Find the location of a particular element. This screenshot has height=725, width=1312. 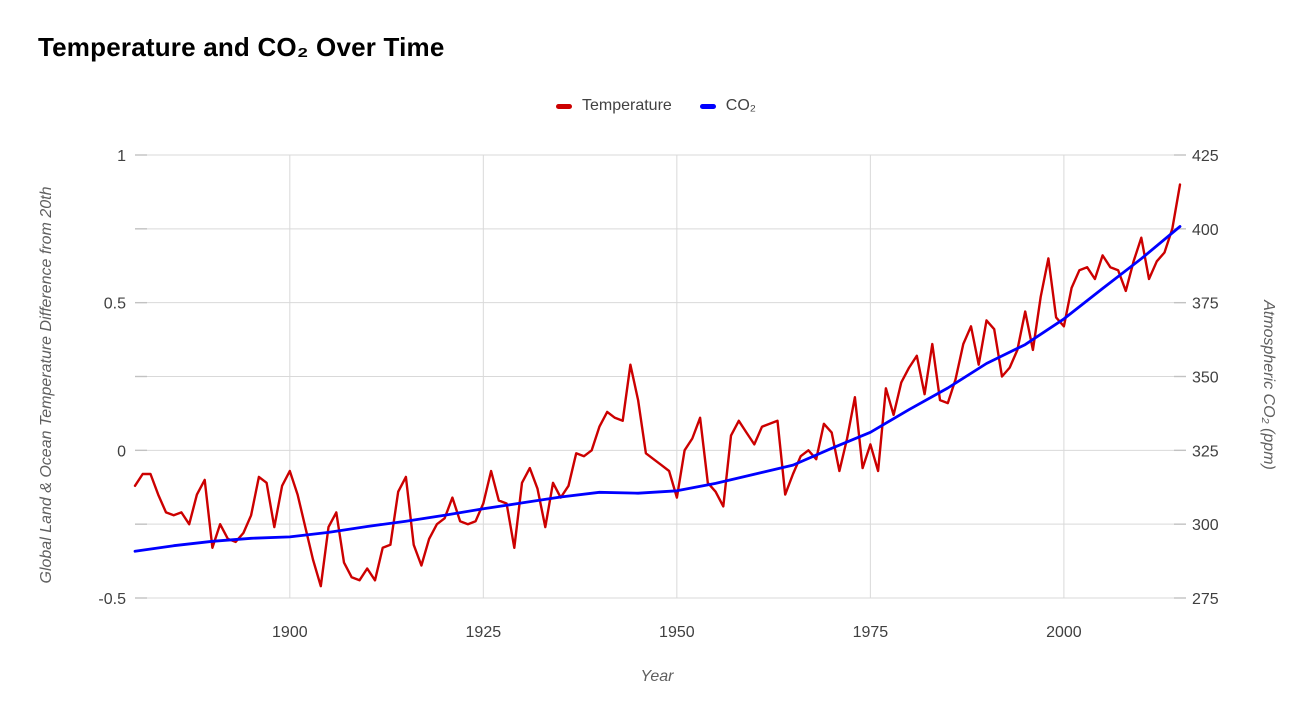

right-axis-tick-label: 400 is located at coordinates (1205, 230).